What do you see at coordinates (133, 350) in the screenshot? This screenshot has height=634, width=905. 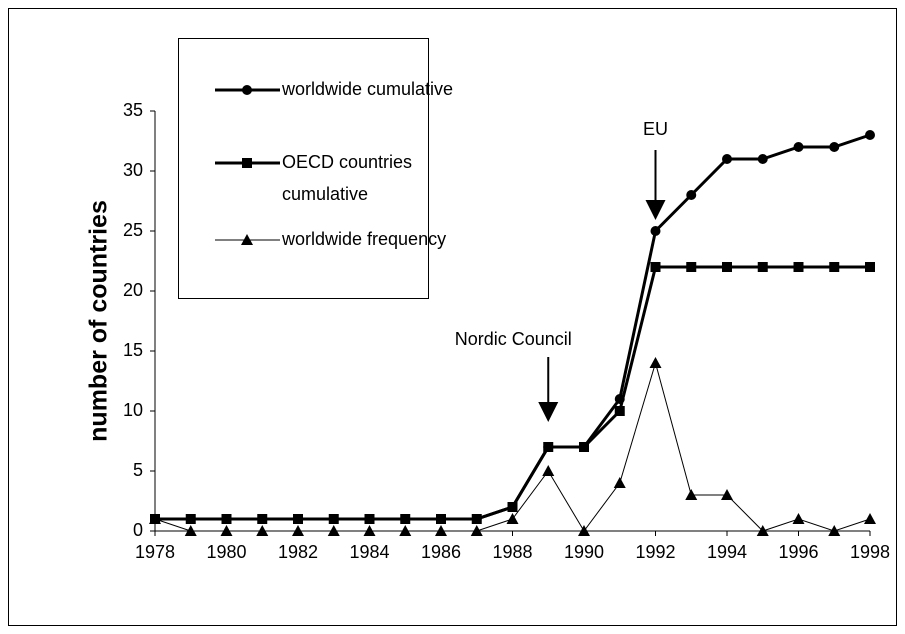 I see `y-tick-label: 15` at bounding box center [133, 350].